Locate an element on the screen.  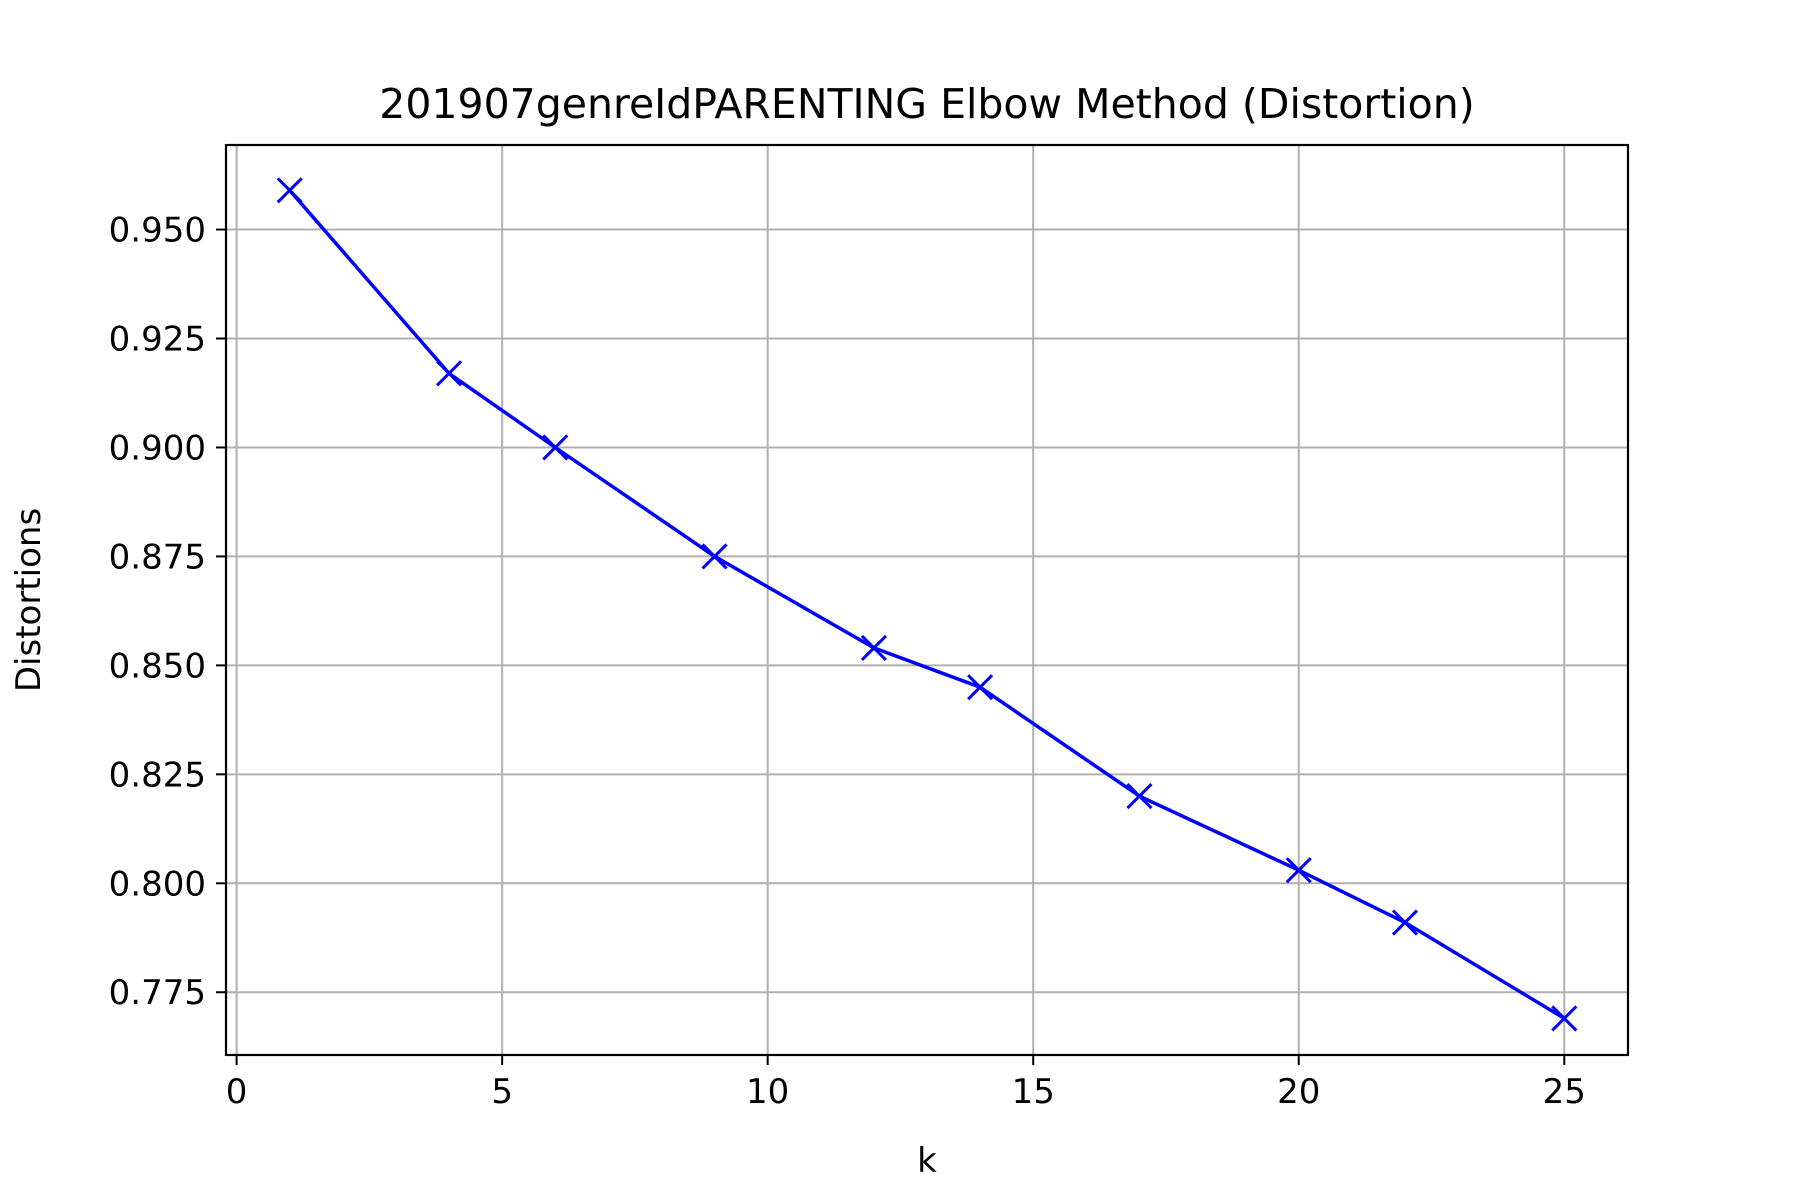
y-tick-label: 0.925 is located at coordinates (157, 340).